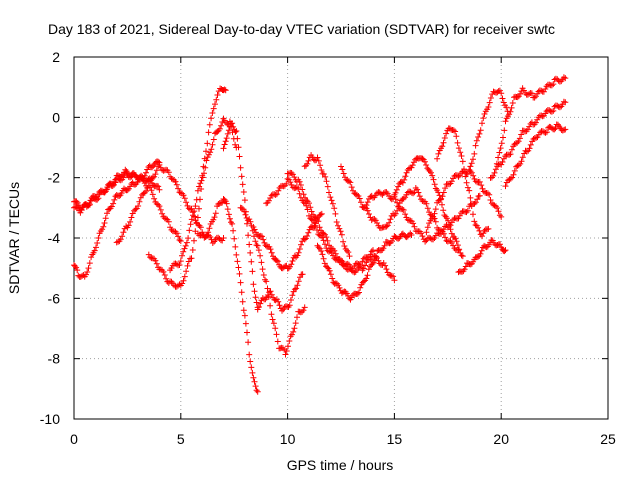 This screenshot has height=480, width=640. I want to click on y-tick-label: 2, so click(56, 57).